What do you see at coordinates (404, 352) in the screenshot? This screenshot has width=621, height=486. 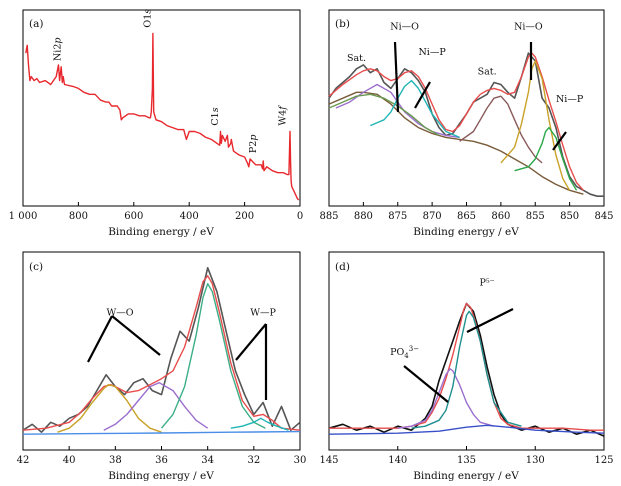 I see `panel-d-annotation: PO43−` at bounding box center [404, 352].